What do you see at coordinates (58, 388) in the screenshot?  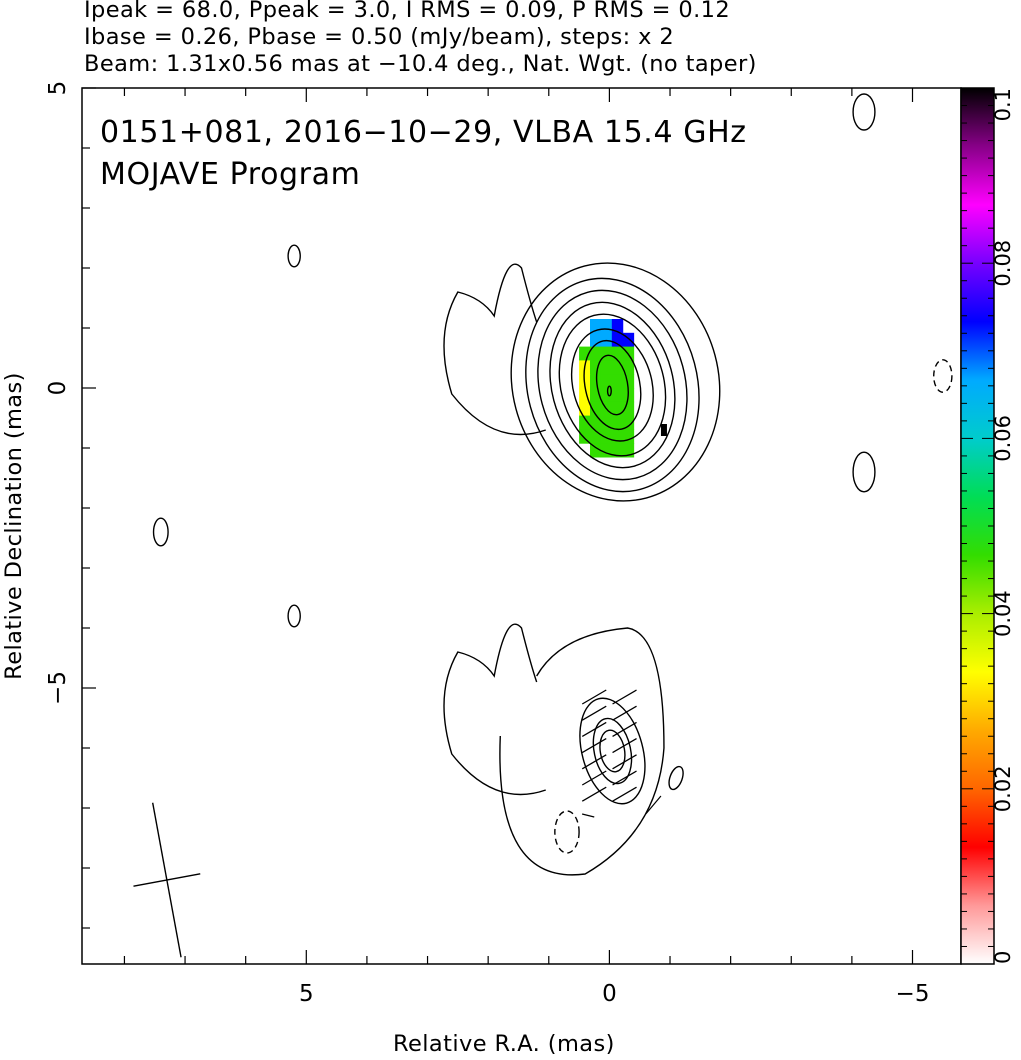 I see `y-tick-label: 0` at bounding box center [58, 388].